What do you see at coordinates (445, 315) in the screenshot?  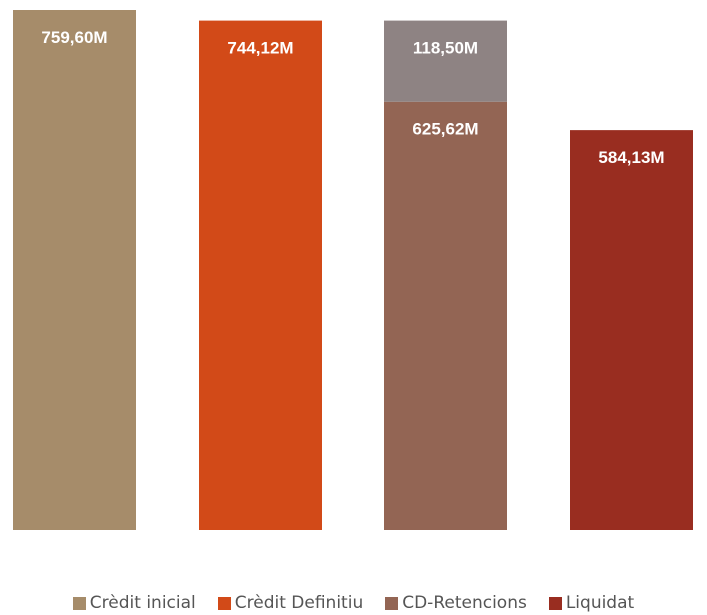 I see `bar-cd-retencions` at bounding box center [445, 315].